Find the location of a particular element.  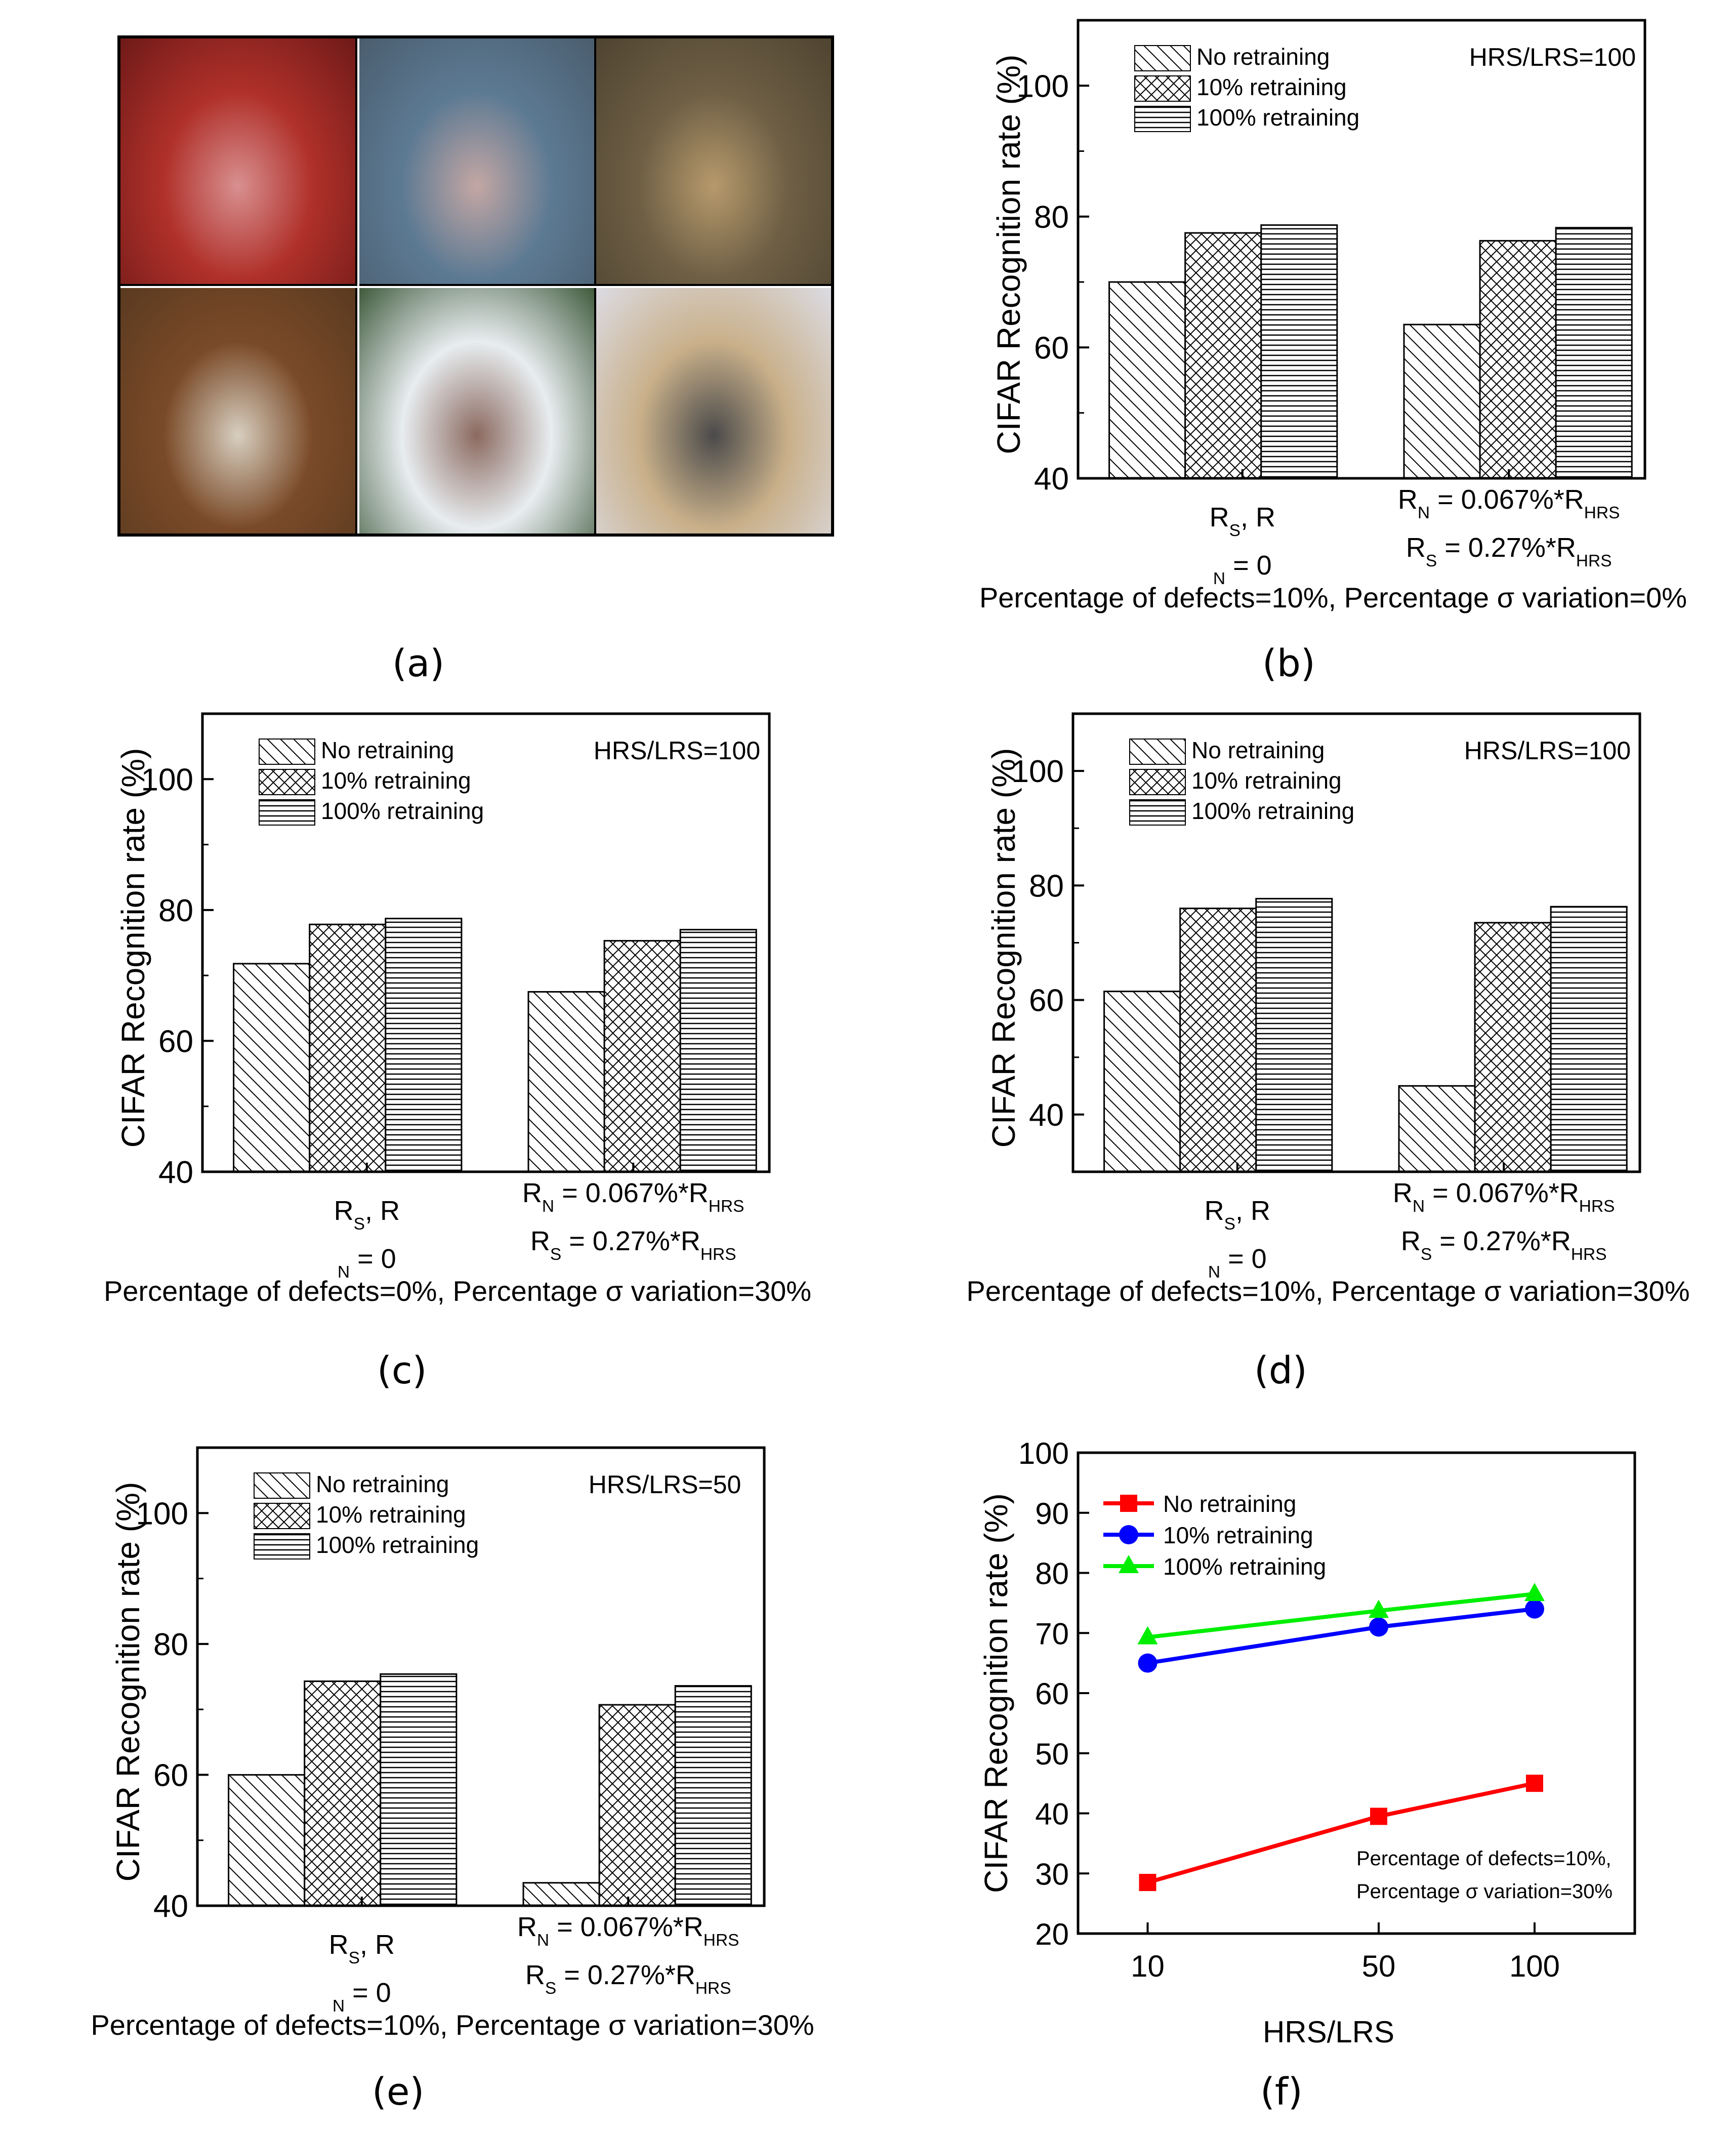

conditions-annotation-line-1: Percentage of defects=10%, is located at coordinates (1483, 1859).